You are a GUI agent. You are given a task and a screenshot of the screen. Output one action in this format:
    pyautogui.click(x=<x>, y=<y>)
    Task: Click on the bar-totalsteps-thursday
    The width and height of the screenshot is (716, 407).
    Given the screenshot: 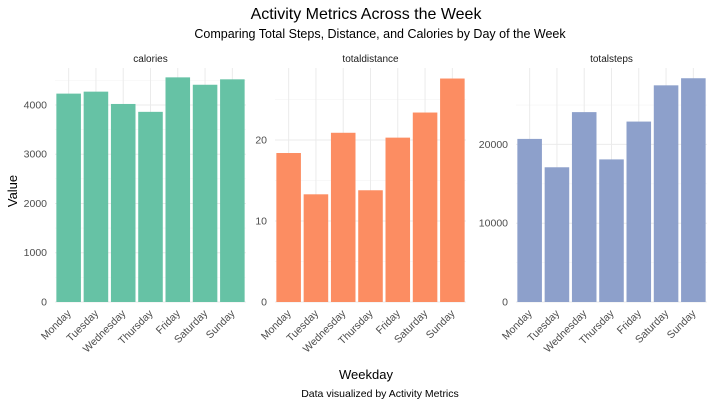 What is the action you would take?
    pyautogui.click(x=611, y=230)
    